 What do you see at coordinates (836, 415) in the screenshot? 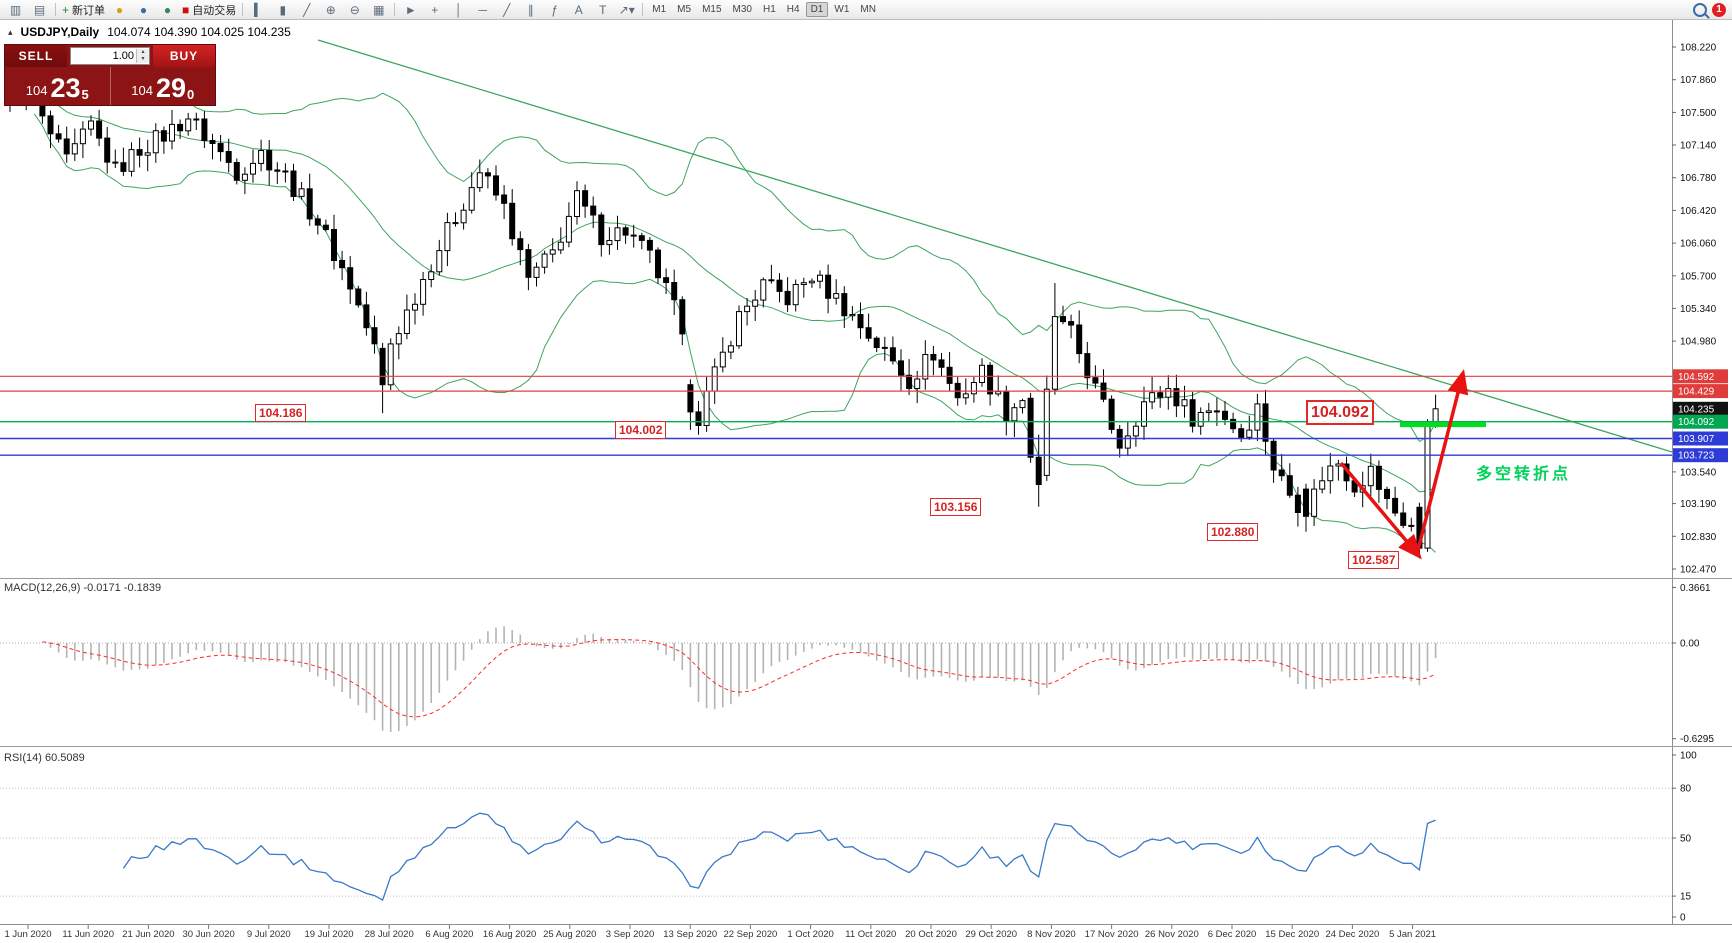
I see `level-lines` at bounding box center [836, 415].